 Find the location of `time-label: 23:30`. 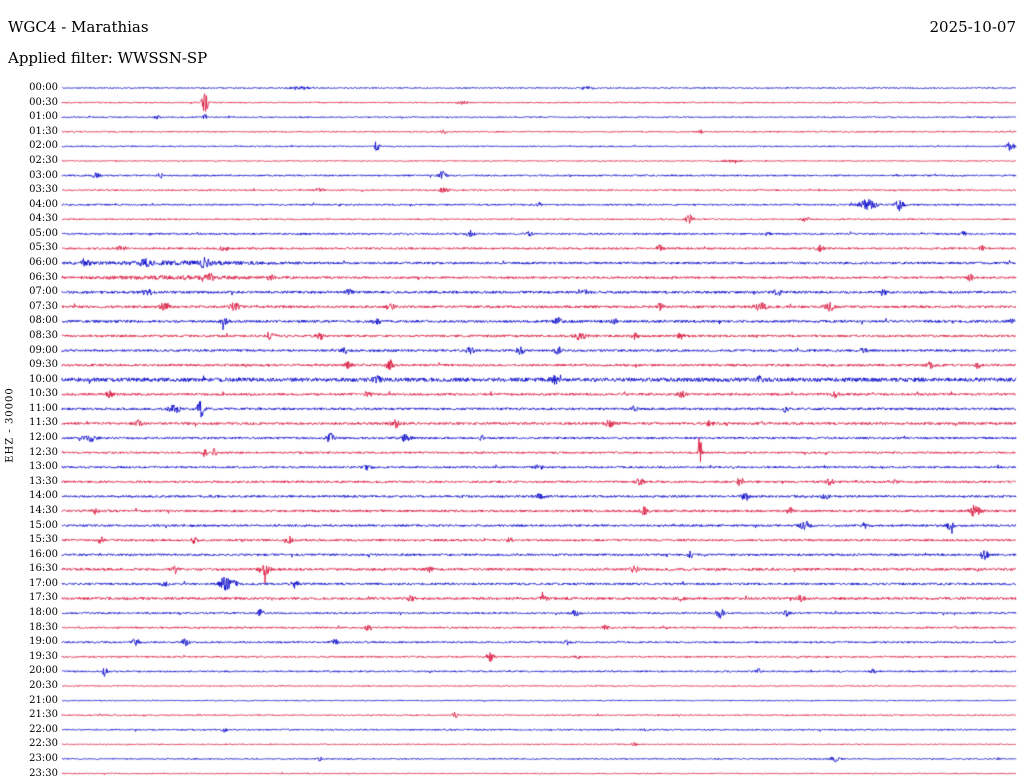

time-label: 23:30 is located at coordinates (43, 773).